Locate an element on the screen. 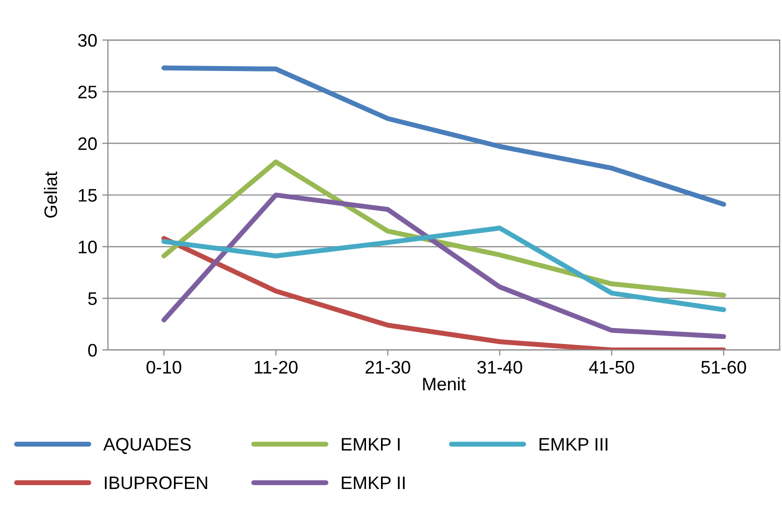 This screenshot has width=782, height=520. x-axis-title: Menit is located at coordinates (444, 383).